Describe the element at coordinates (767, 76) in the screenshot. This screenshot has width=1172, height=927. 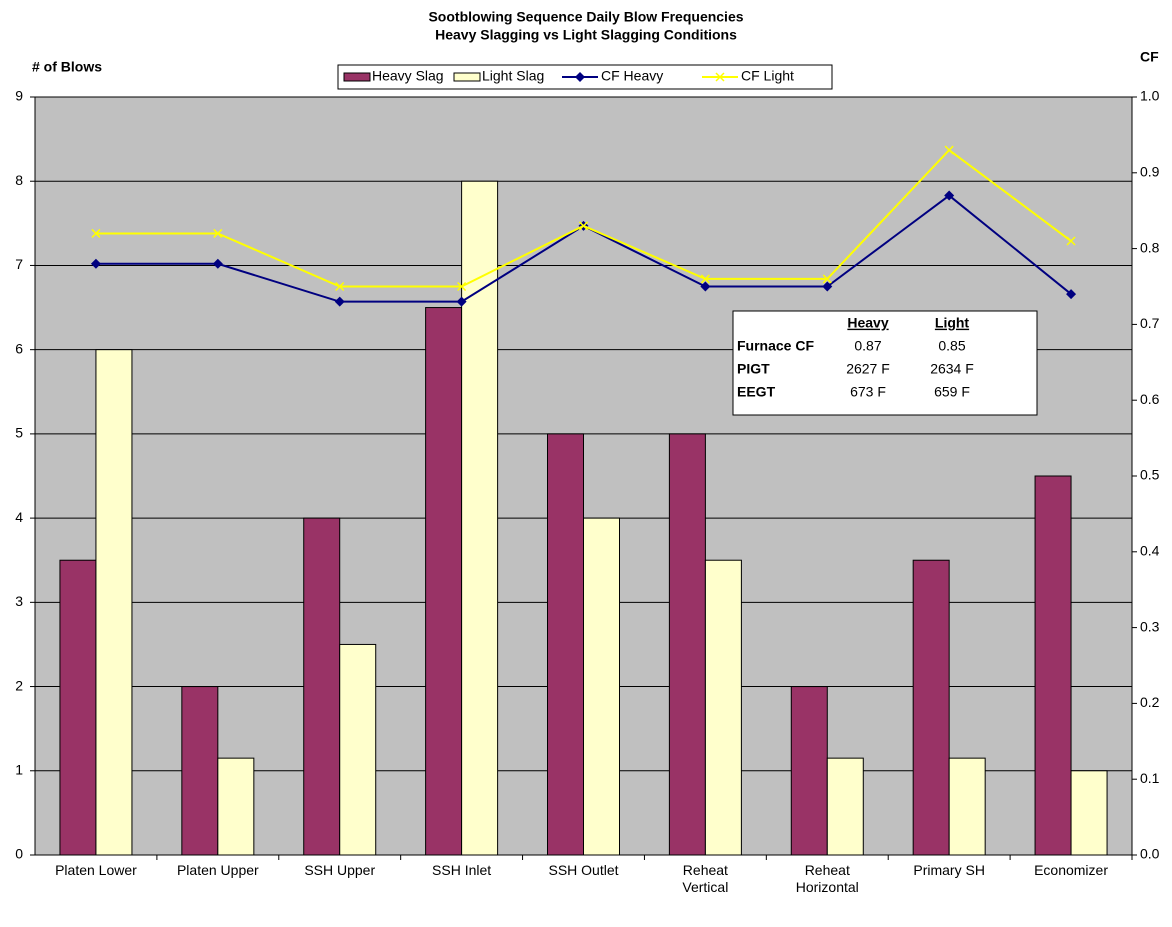
I see `legend-label: CF Light` at that location.